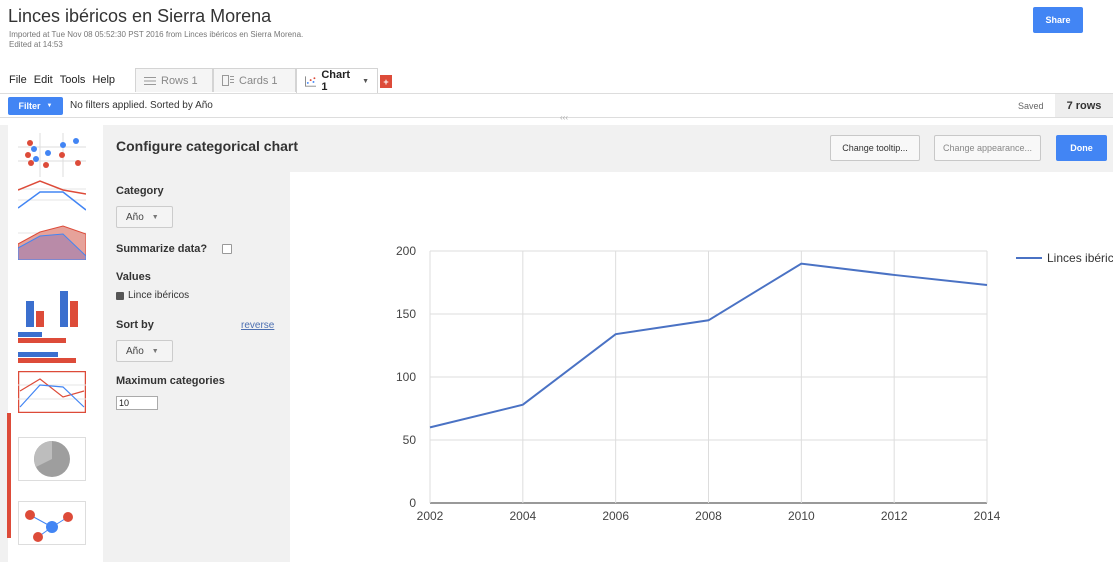 The image size is (1113, 562). I want to click on menubar: File Edit Tools Help, so click(62, 80).